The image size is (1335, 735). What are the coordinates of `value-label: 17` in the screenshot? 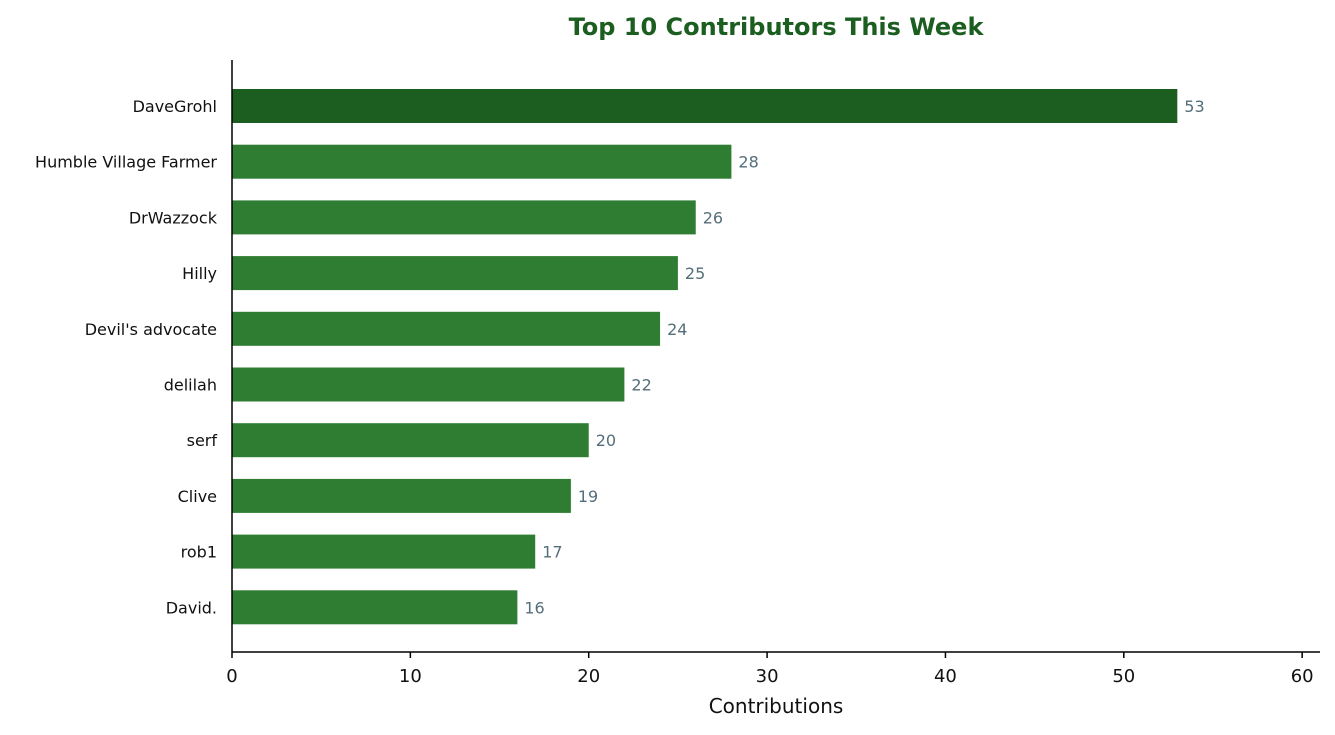 It's located at (552, 552).